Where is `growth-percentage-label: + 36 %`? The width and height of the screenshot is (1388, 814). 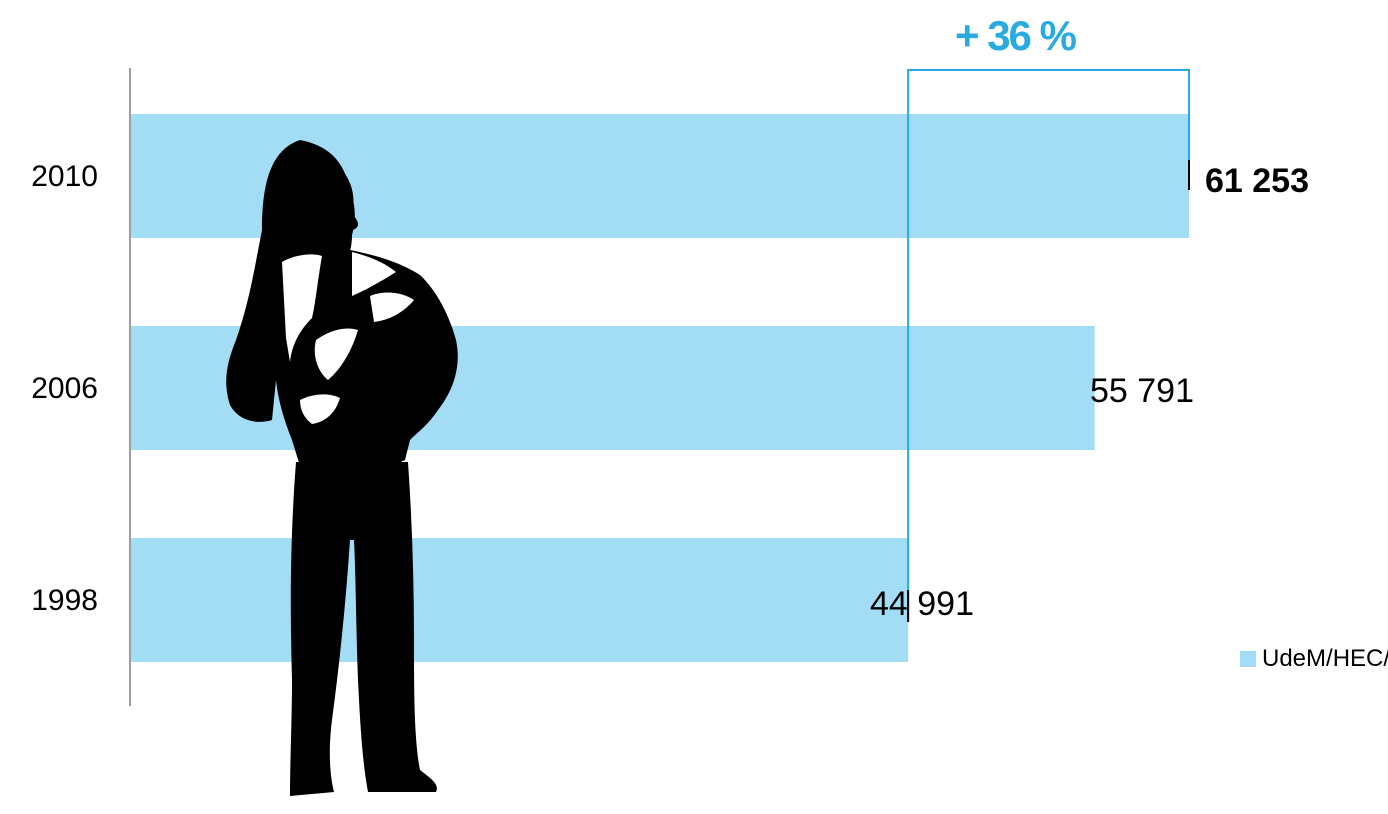 growth-percentage-label: + 36 % is located at coordinates (1016, 35).